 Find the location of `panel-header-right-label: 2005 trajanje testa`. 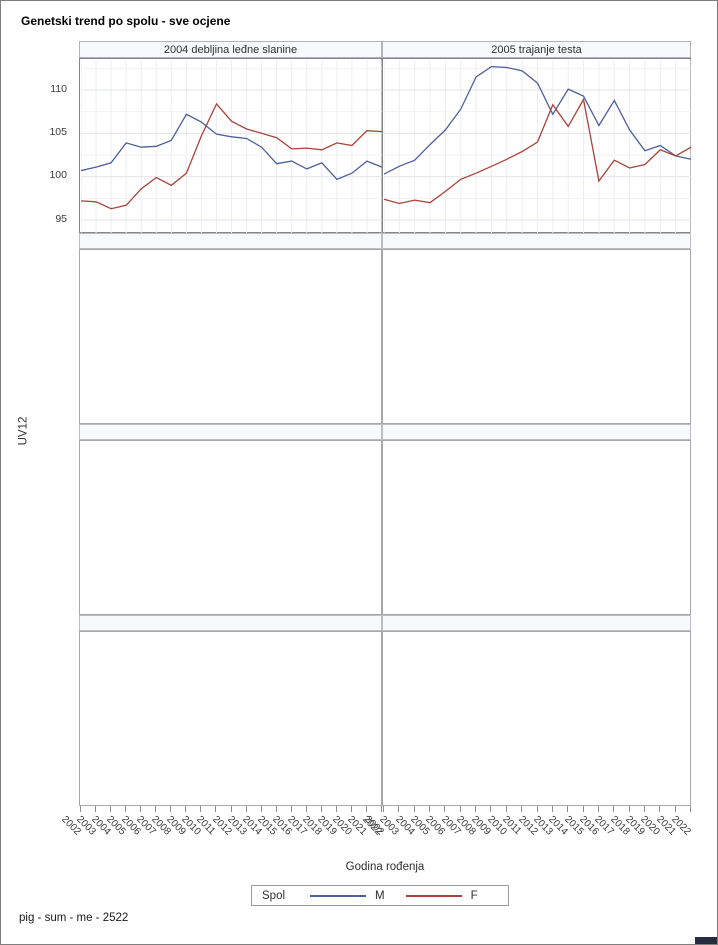

panel-header-right-label: 2005 trajanje testa is located at coordinates (536, 49).